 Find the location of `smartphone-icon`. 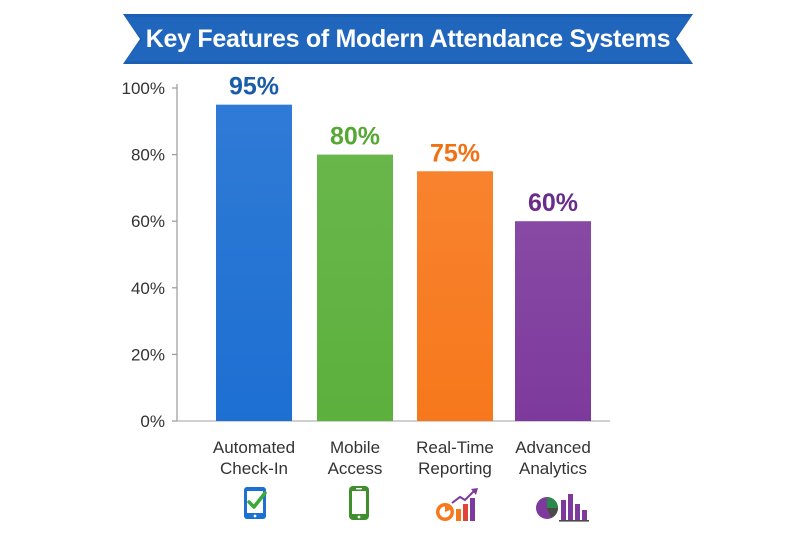

smartphone-icon is located at coordinates (359, 504).